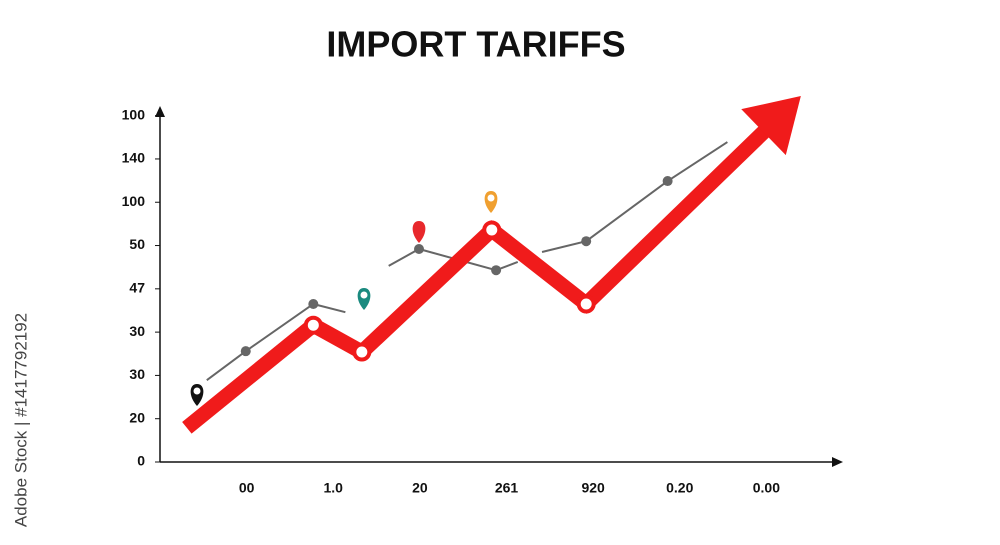 This screenshot has width=1000, height=545. I want to click on chart-title: IMPORT TARIFFS, so click(475, 44).